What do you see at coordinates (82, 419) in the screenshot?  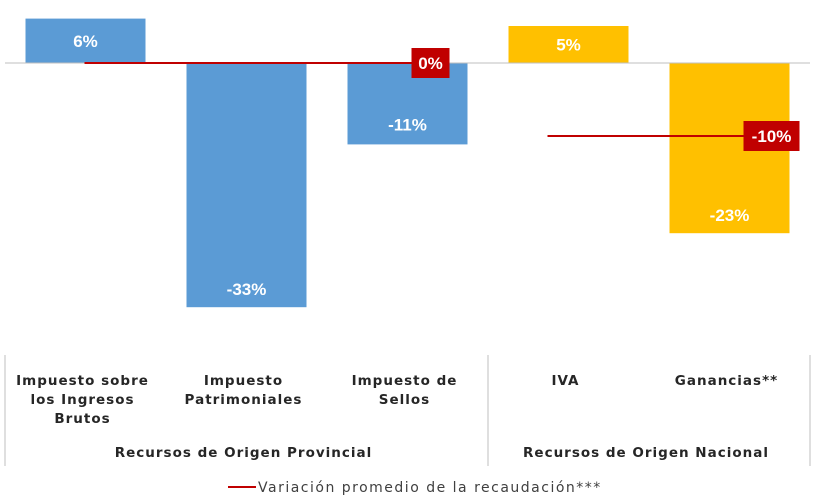 I see `category-label-0-line-2: Brutos` at bounding box center [82, 419].